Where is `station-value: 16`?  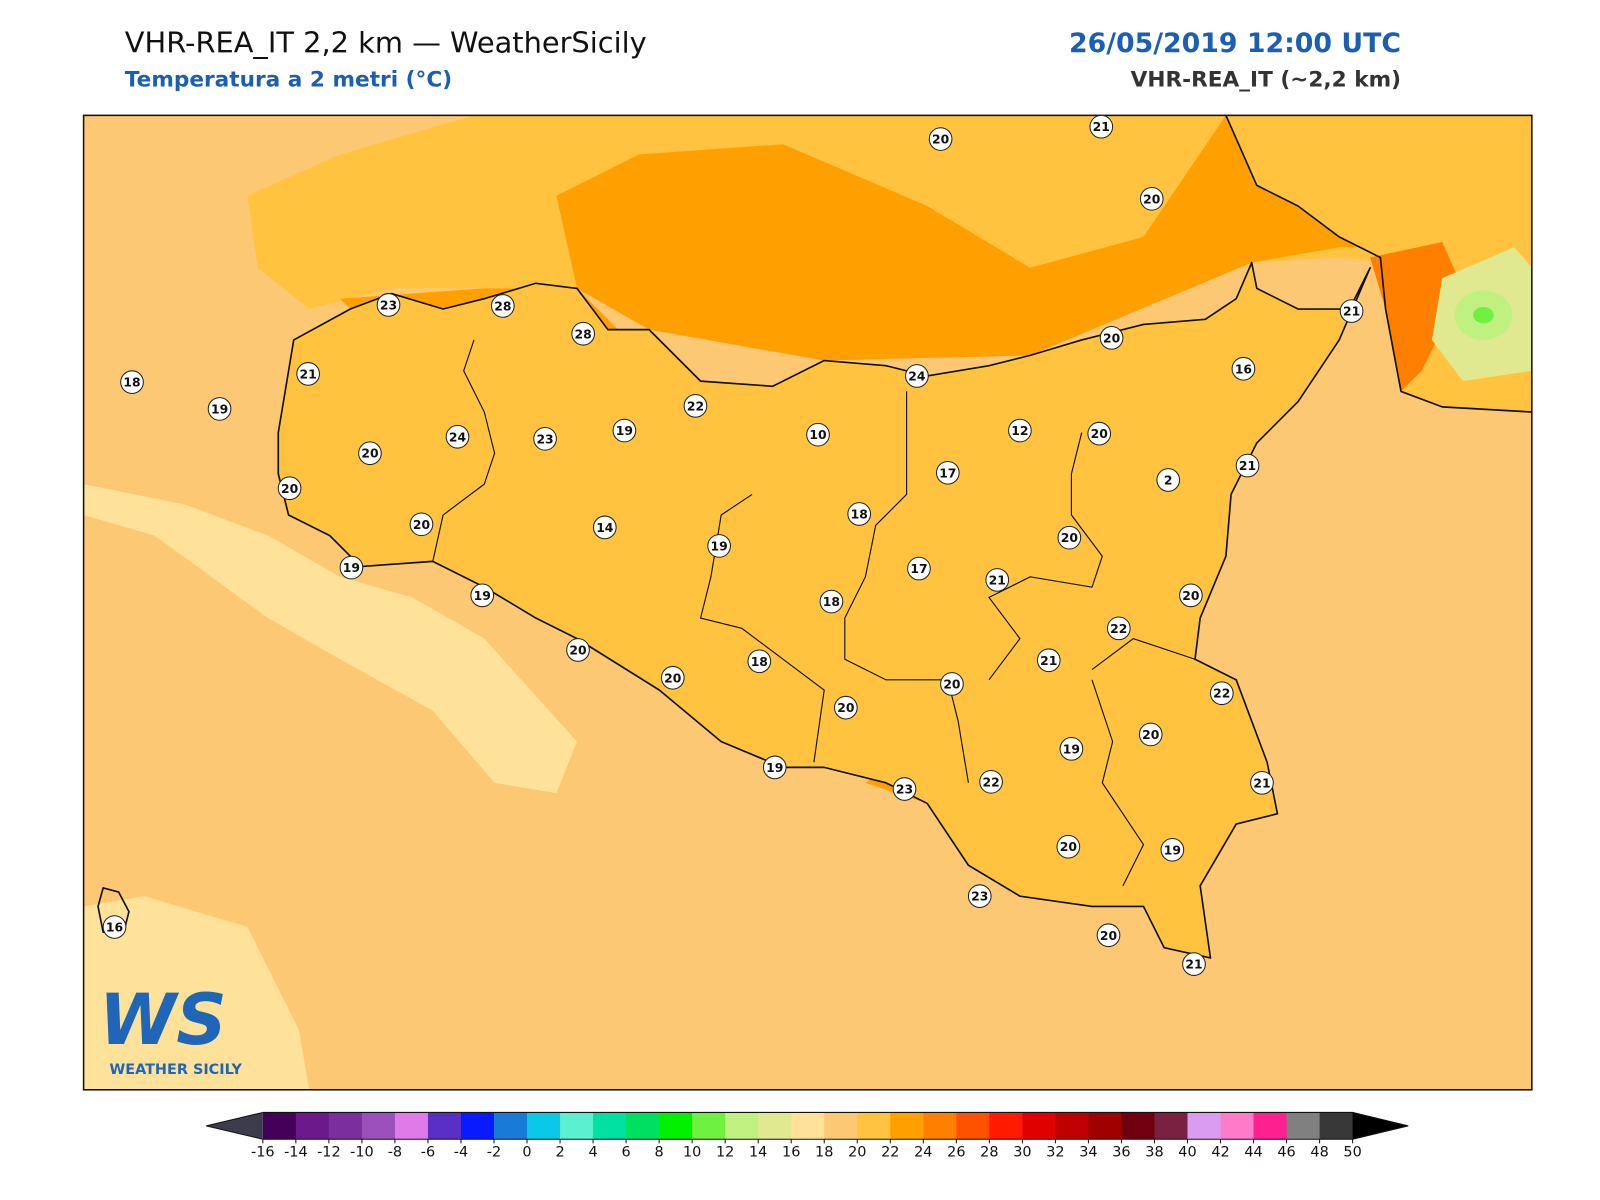 station-value: 16 is located at coordinates (1243, 369).